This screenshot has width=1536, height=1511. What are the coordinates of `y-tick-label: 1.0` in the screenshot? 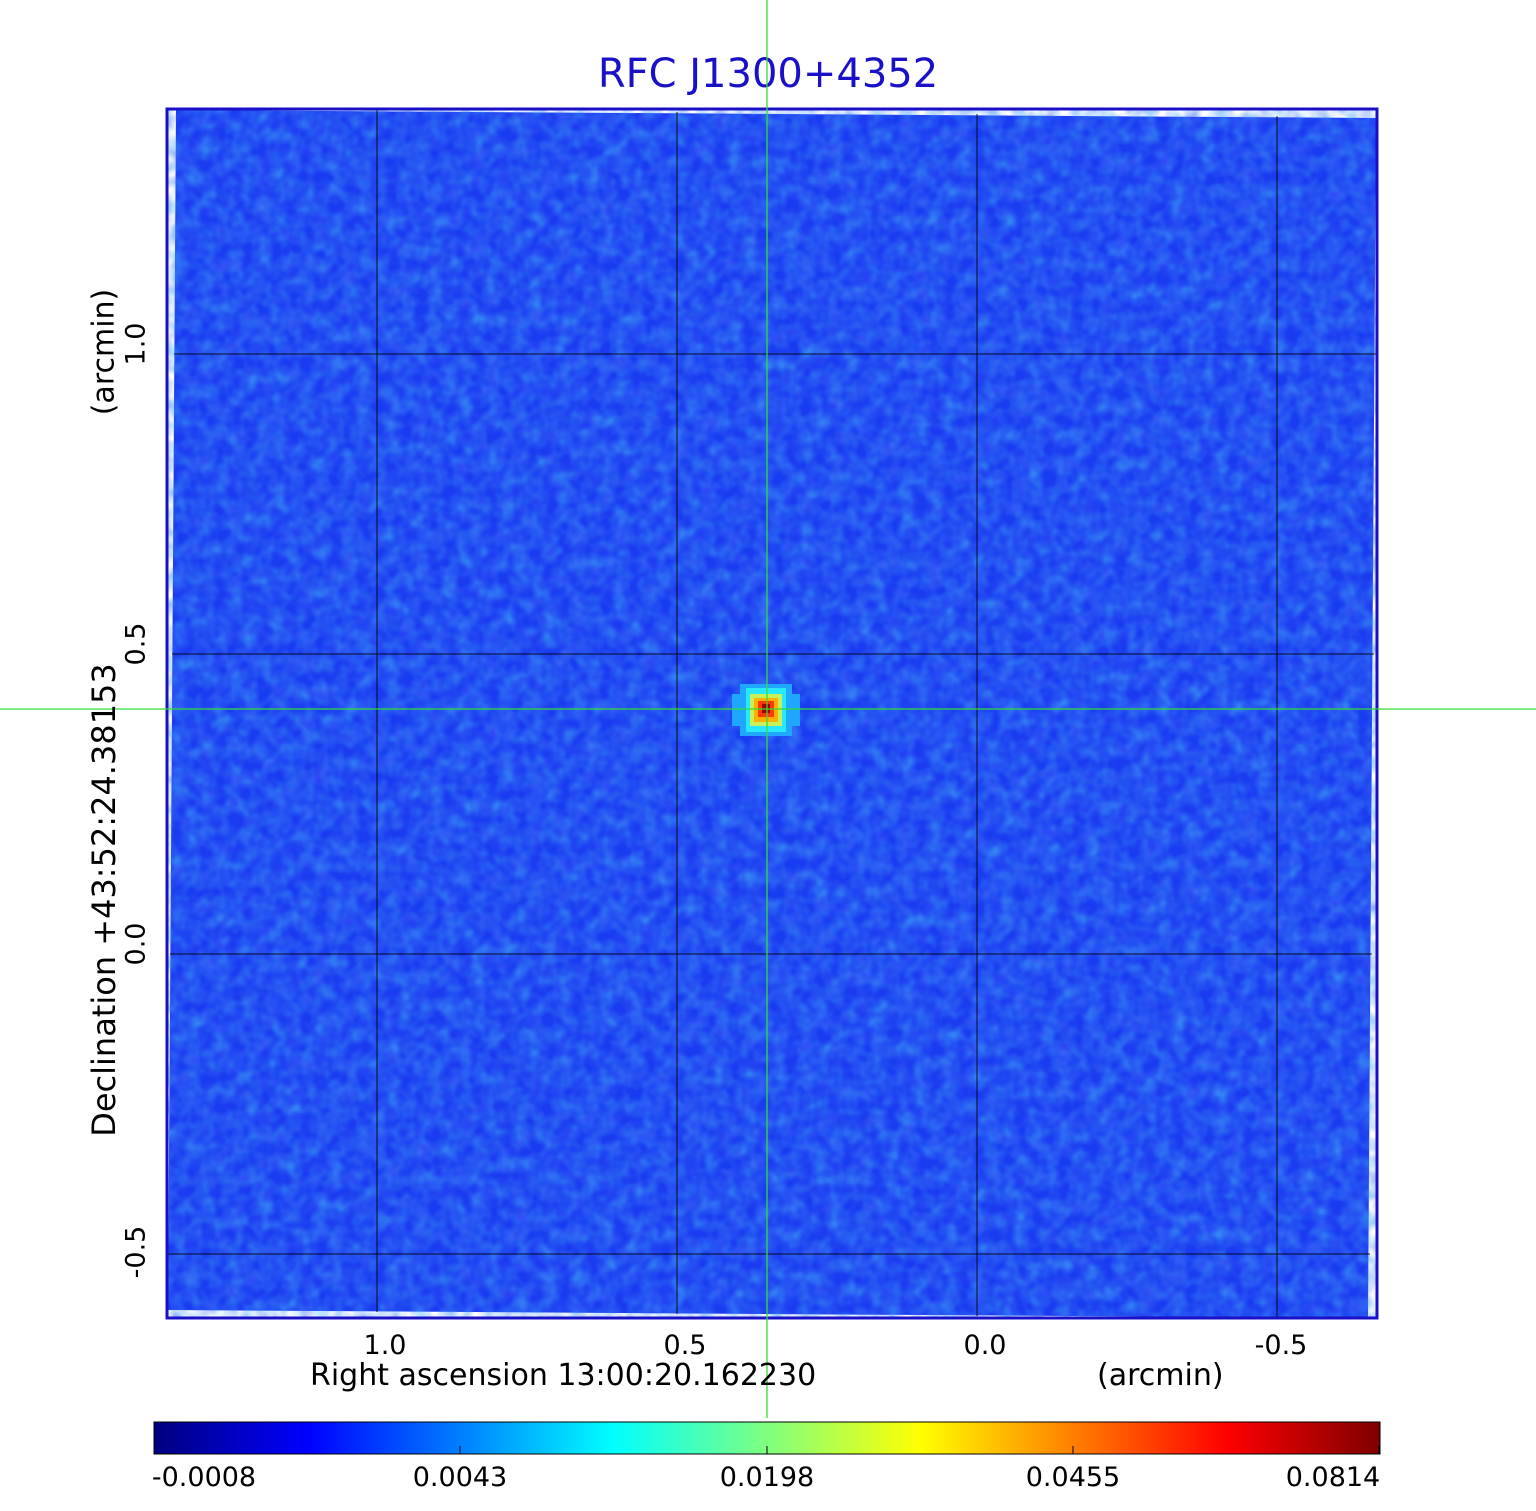 It's located at (136, 344).